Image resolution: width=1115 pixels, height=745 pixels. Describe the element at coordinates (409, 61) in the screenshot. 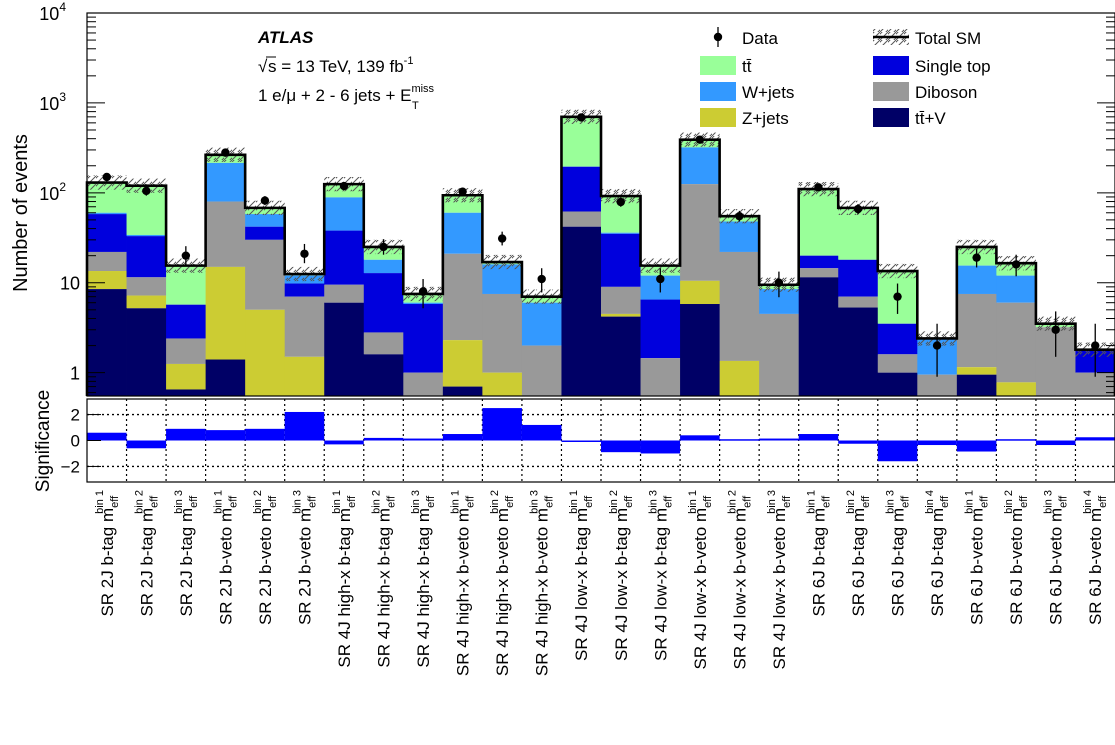

I see `energy-label-sup: -1` at that location.